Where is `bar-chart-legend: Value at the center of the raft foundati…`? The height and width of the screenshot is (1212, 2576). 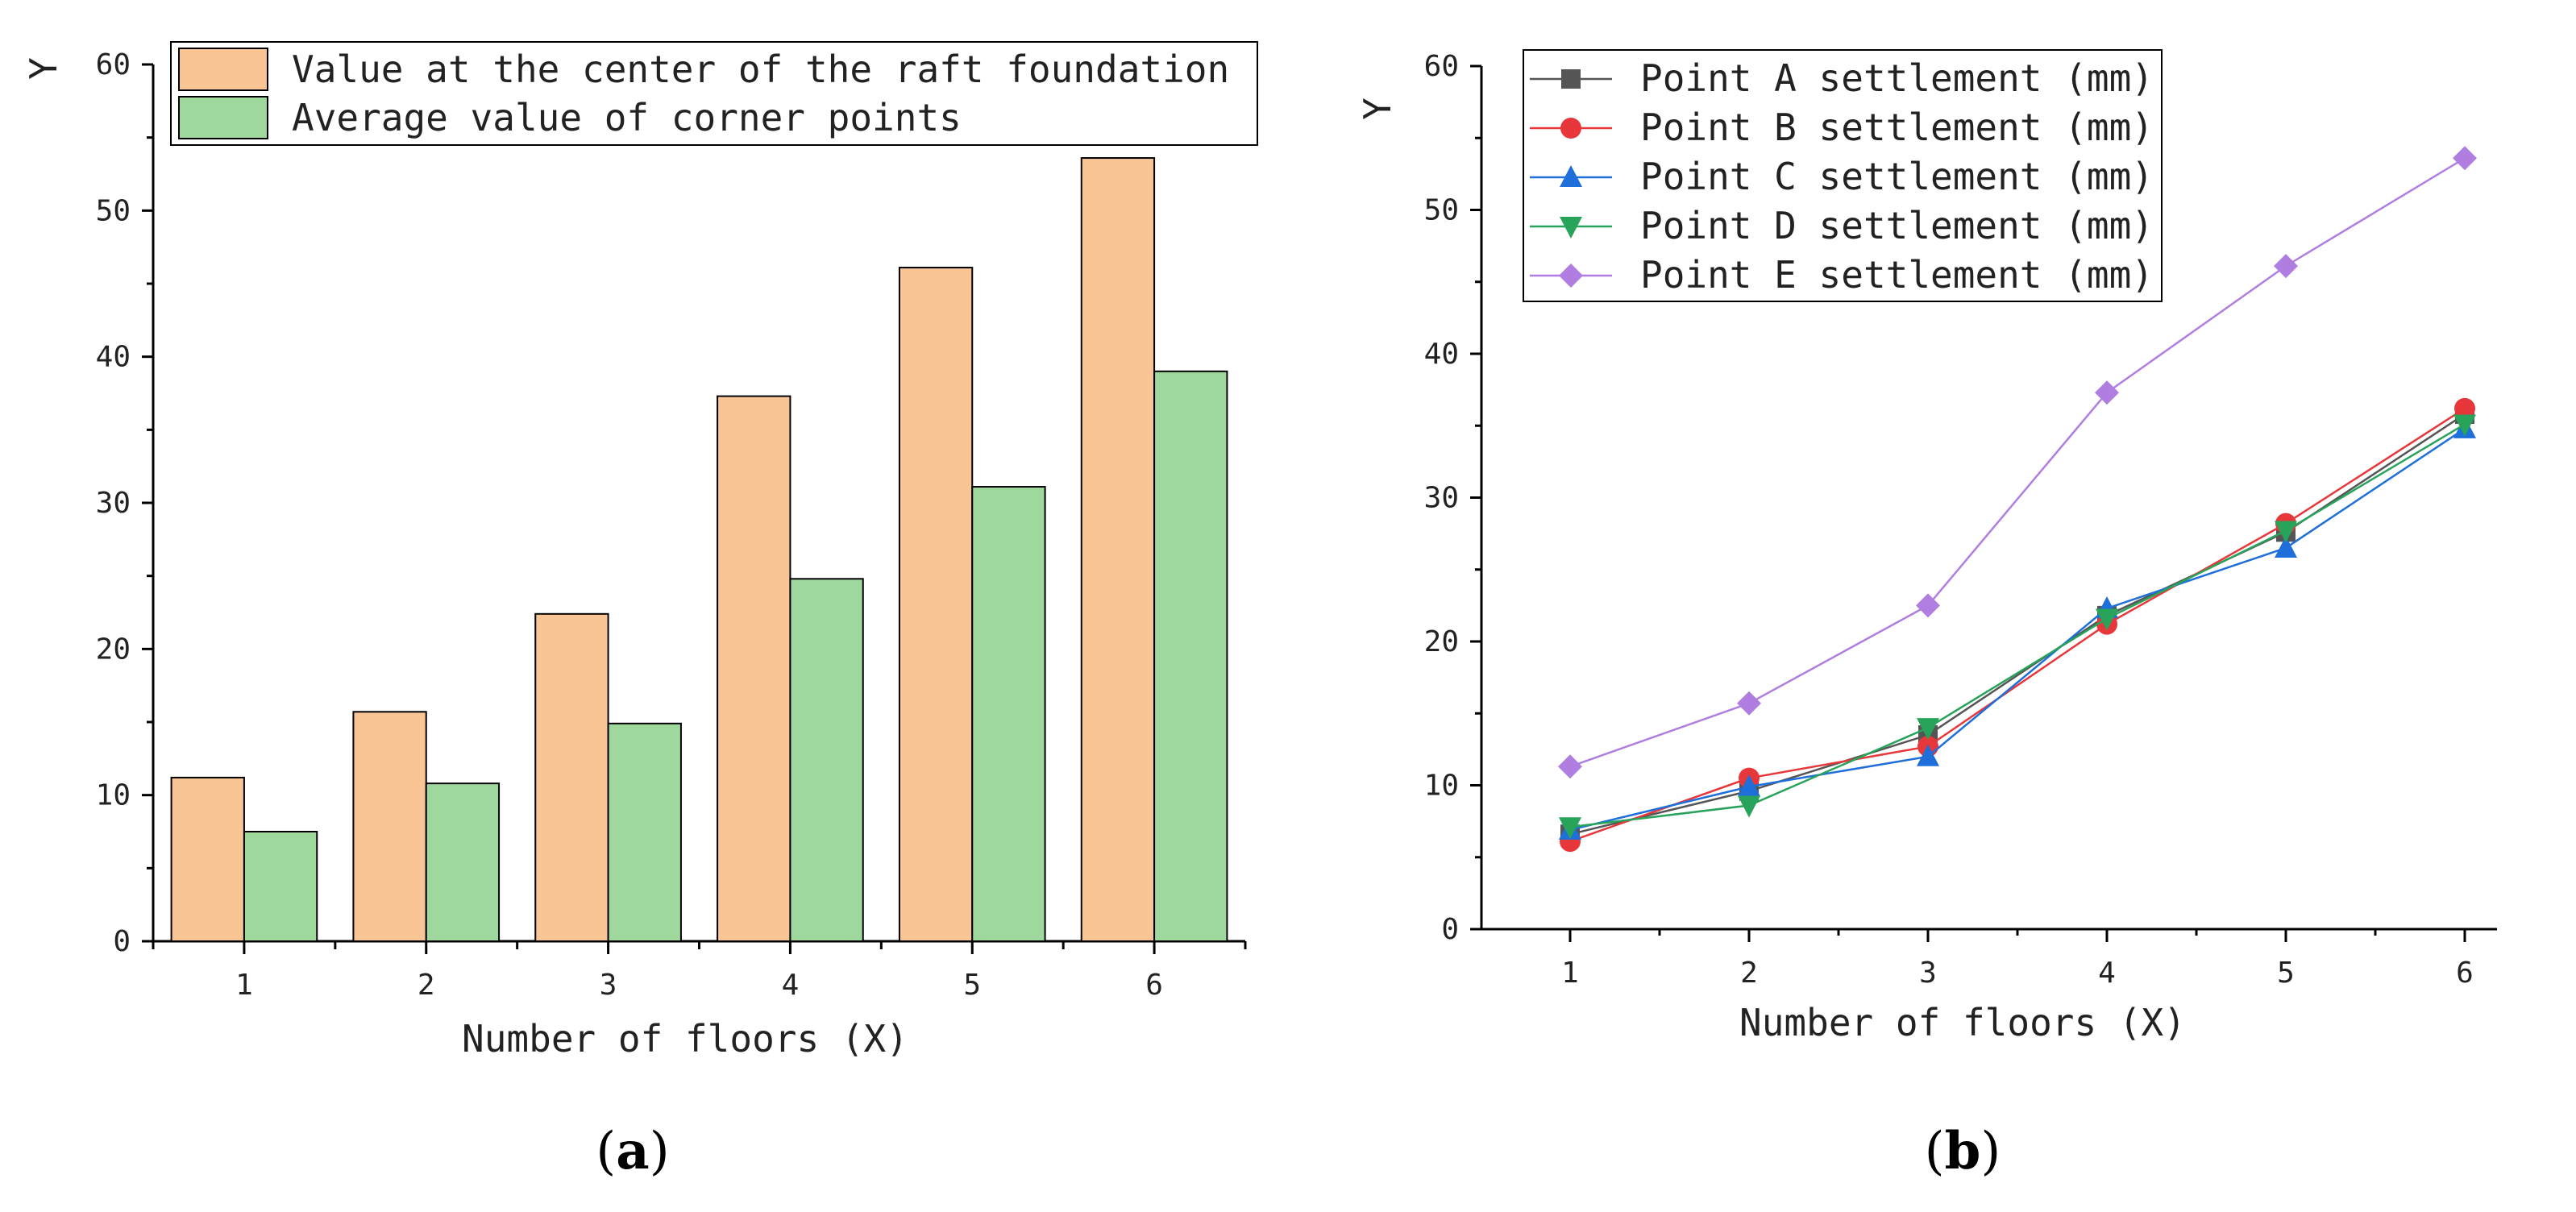
bar-chart-legend: Value at the center of the raft foundati… is located at coordinates (714, 93).